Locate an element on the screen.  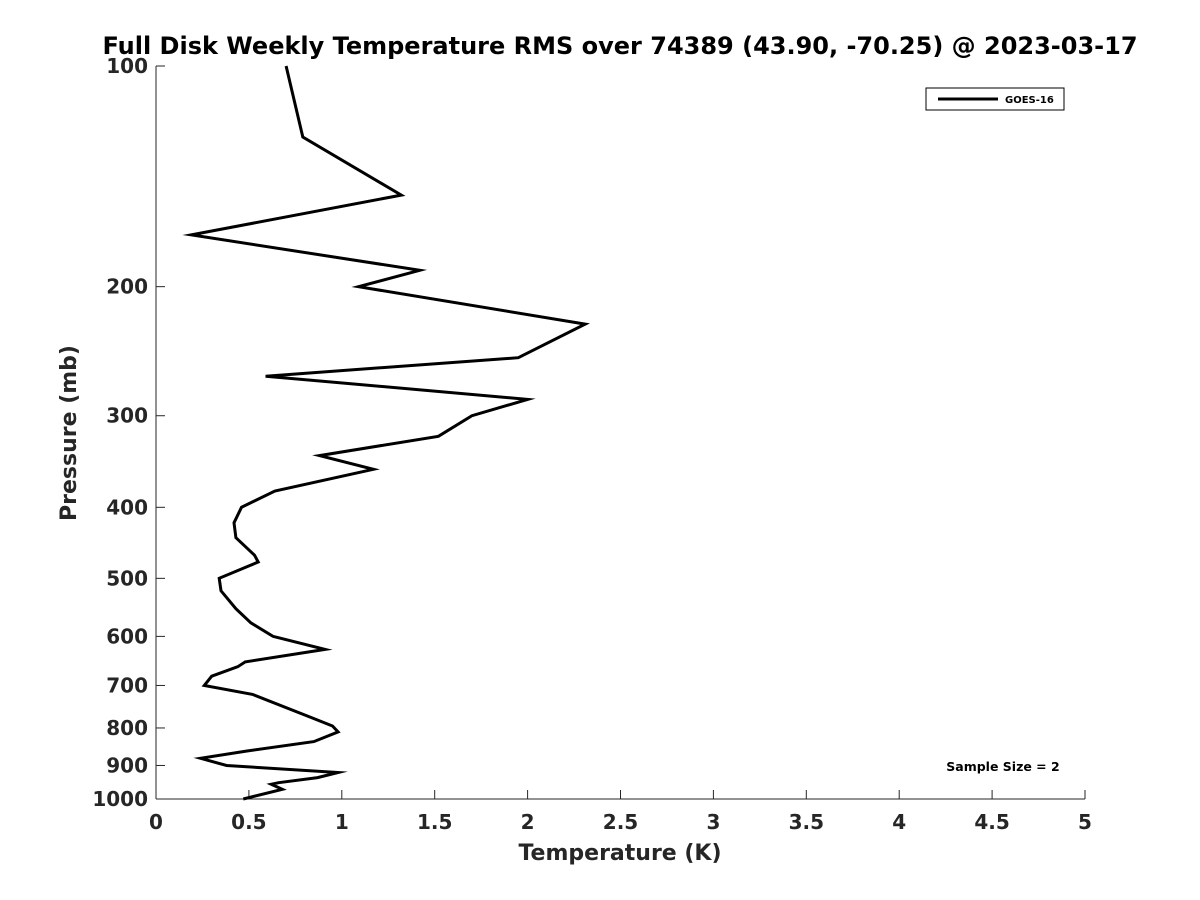
x-tick-label: 4.5 is located at coordinates (991, 822).